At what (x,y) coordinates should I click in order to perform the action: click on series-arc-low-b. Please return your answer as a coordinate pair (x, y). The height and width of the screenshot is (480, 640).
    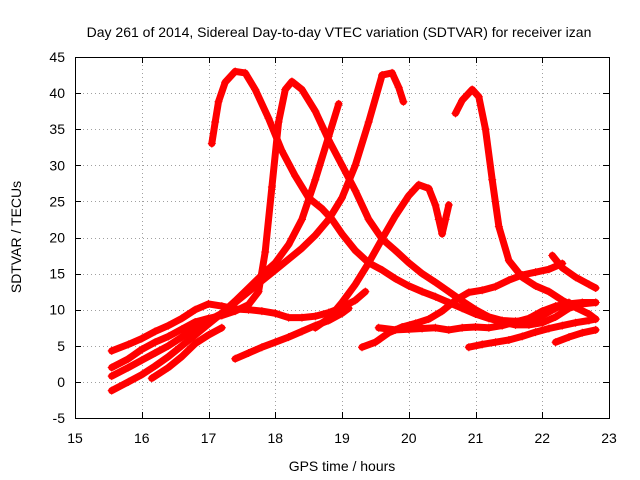
    Looking at the image, I should click on (186, 353).